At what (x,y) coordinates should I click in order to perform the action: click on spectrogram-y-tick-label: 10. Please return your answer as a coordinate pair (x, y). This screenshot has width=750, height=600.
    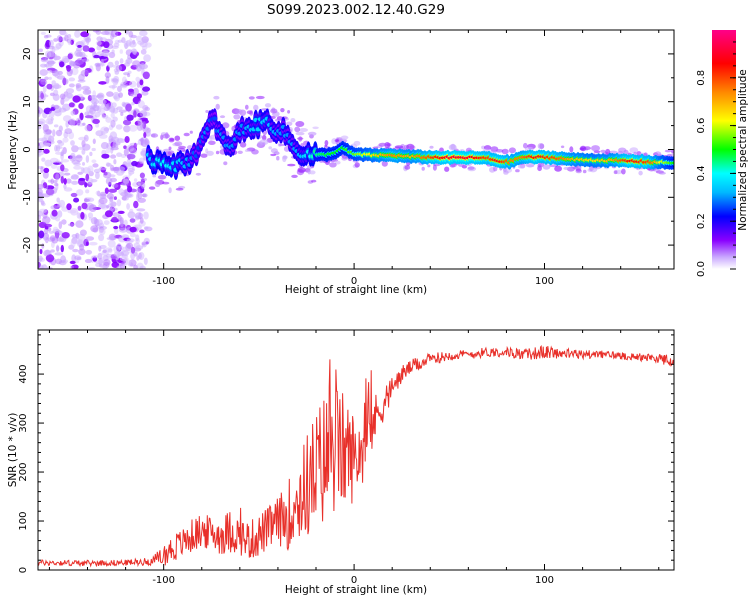
    Looking at the image, I should click on (27, 101).